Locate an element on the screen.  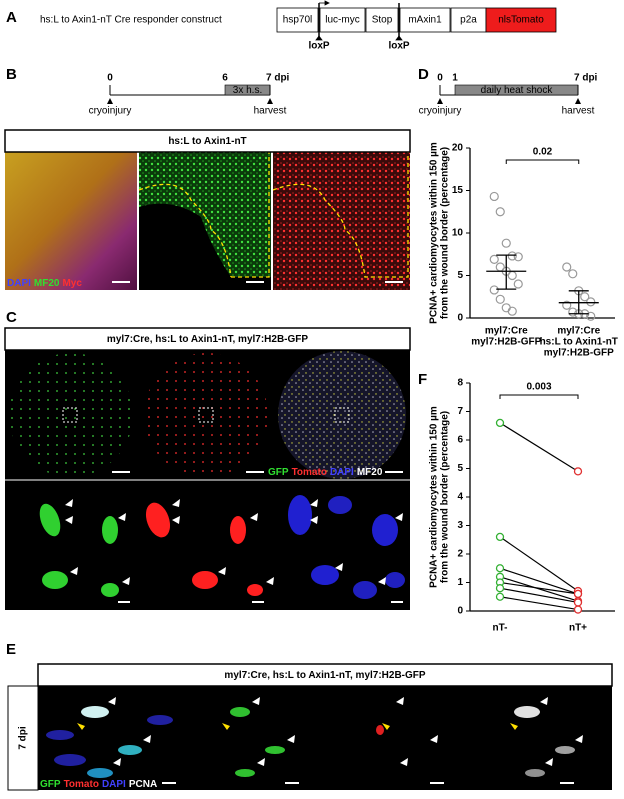
p-value: 0.02 is located at coordinates (543, 152).